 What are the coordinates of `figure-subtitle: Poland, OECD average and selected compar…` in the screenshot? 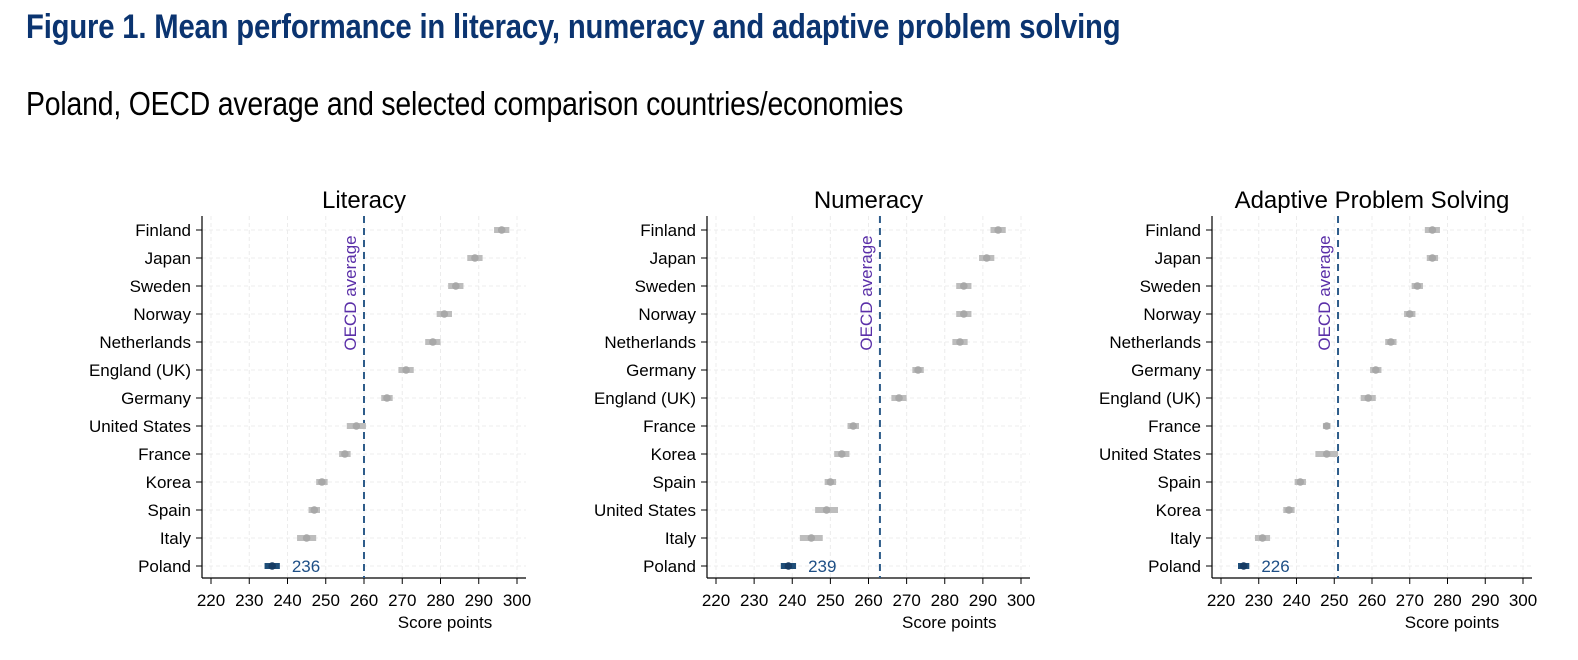 It's located at (465, 103).